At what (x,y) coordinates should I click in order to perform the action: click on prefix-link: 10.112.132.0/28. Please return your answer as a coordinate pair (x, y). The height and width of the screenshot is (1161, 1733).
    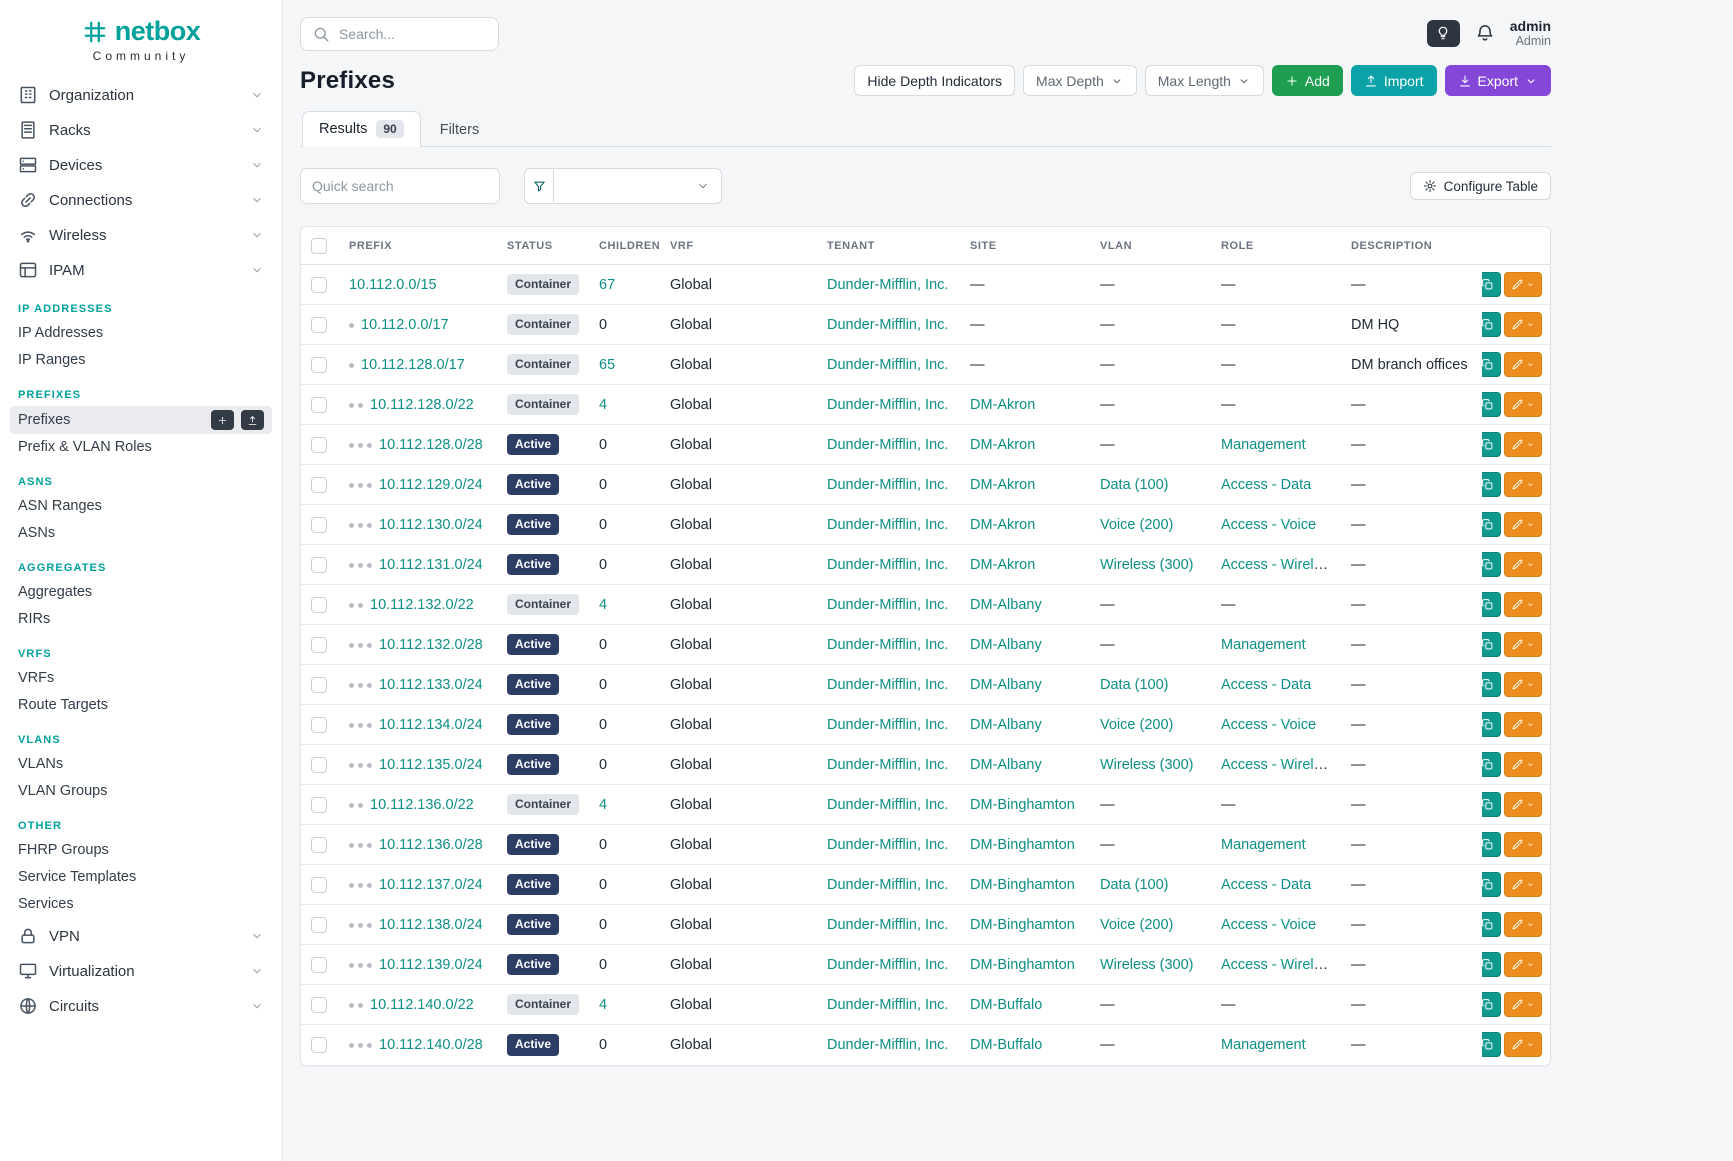
    Looking at the image, I should click on (431, 644).